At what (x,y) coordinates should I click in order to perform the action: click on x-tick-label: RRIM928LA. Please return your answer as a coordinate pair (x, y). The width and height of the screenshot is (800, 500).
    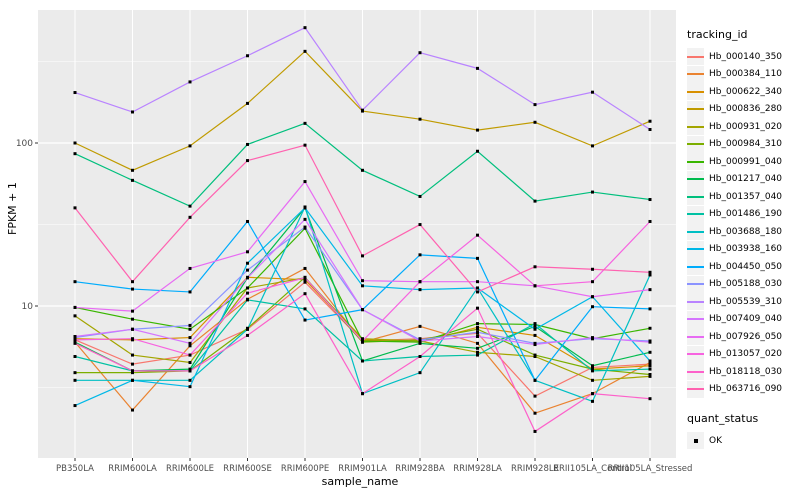
    Looking at the image, I should click on (477, 469).